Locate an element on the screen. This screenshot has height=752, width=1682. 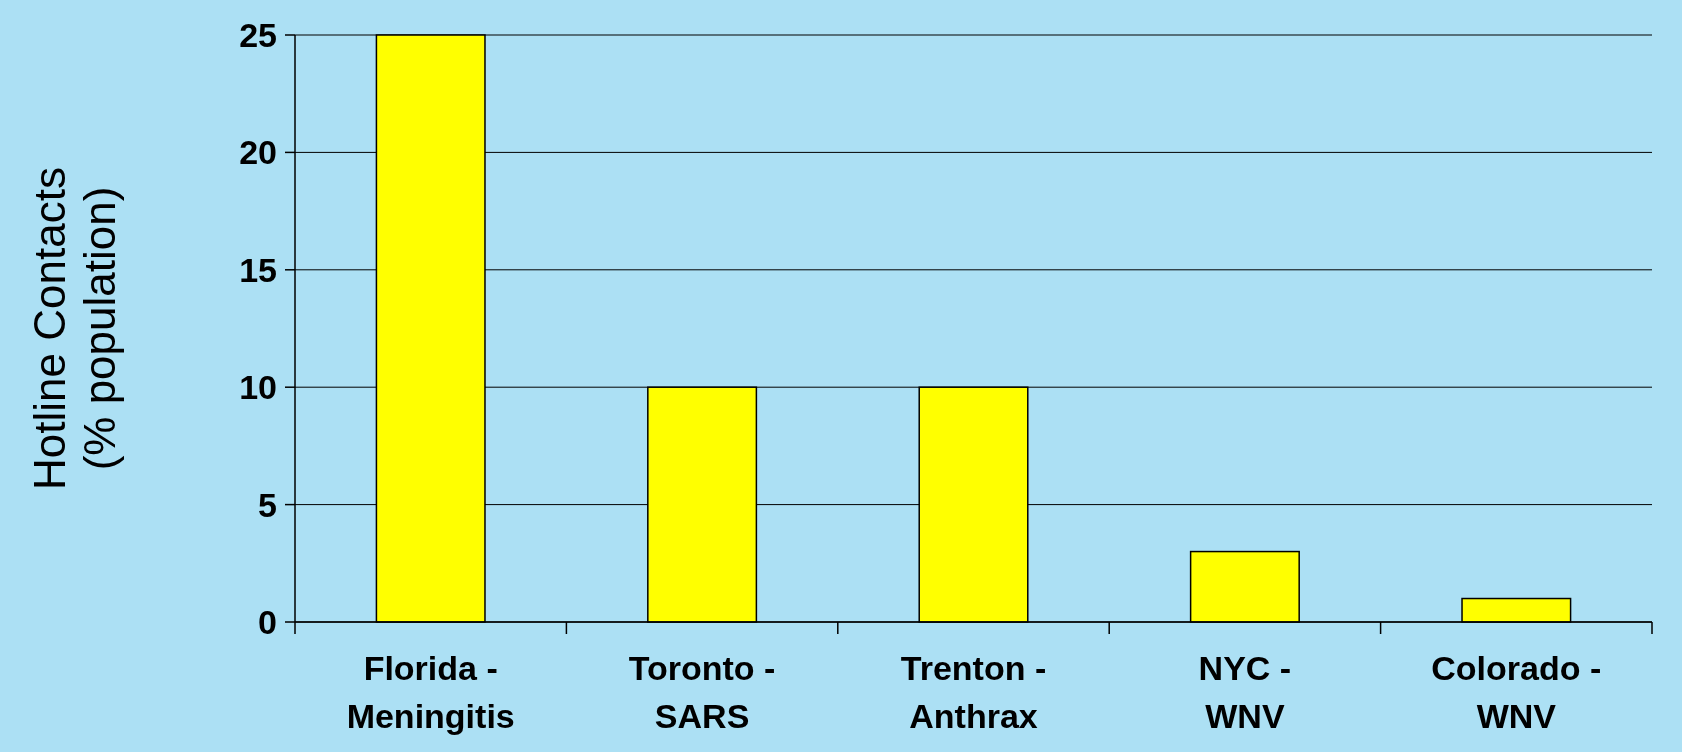
y-tick-label: 20 is located at coordinates (258, 152).